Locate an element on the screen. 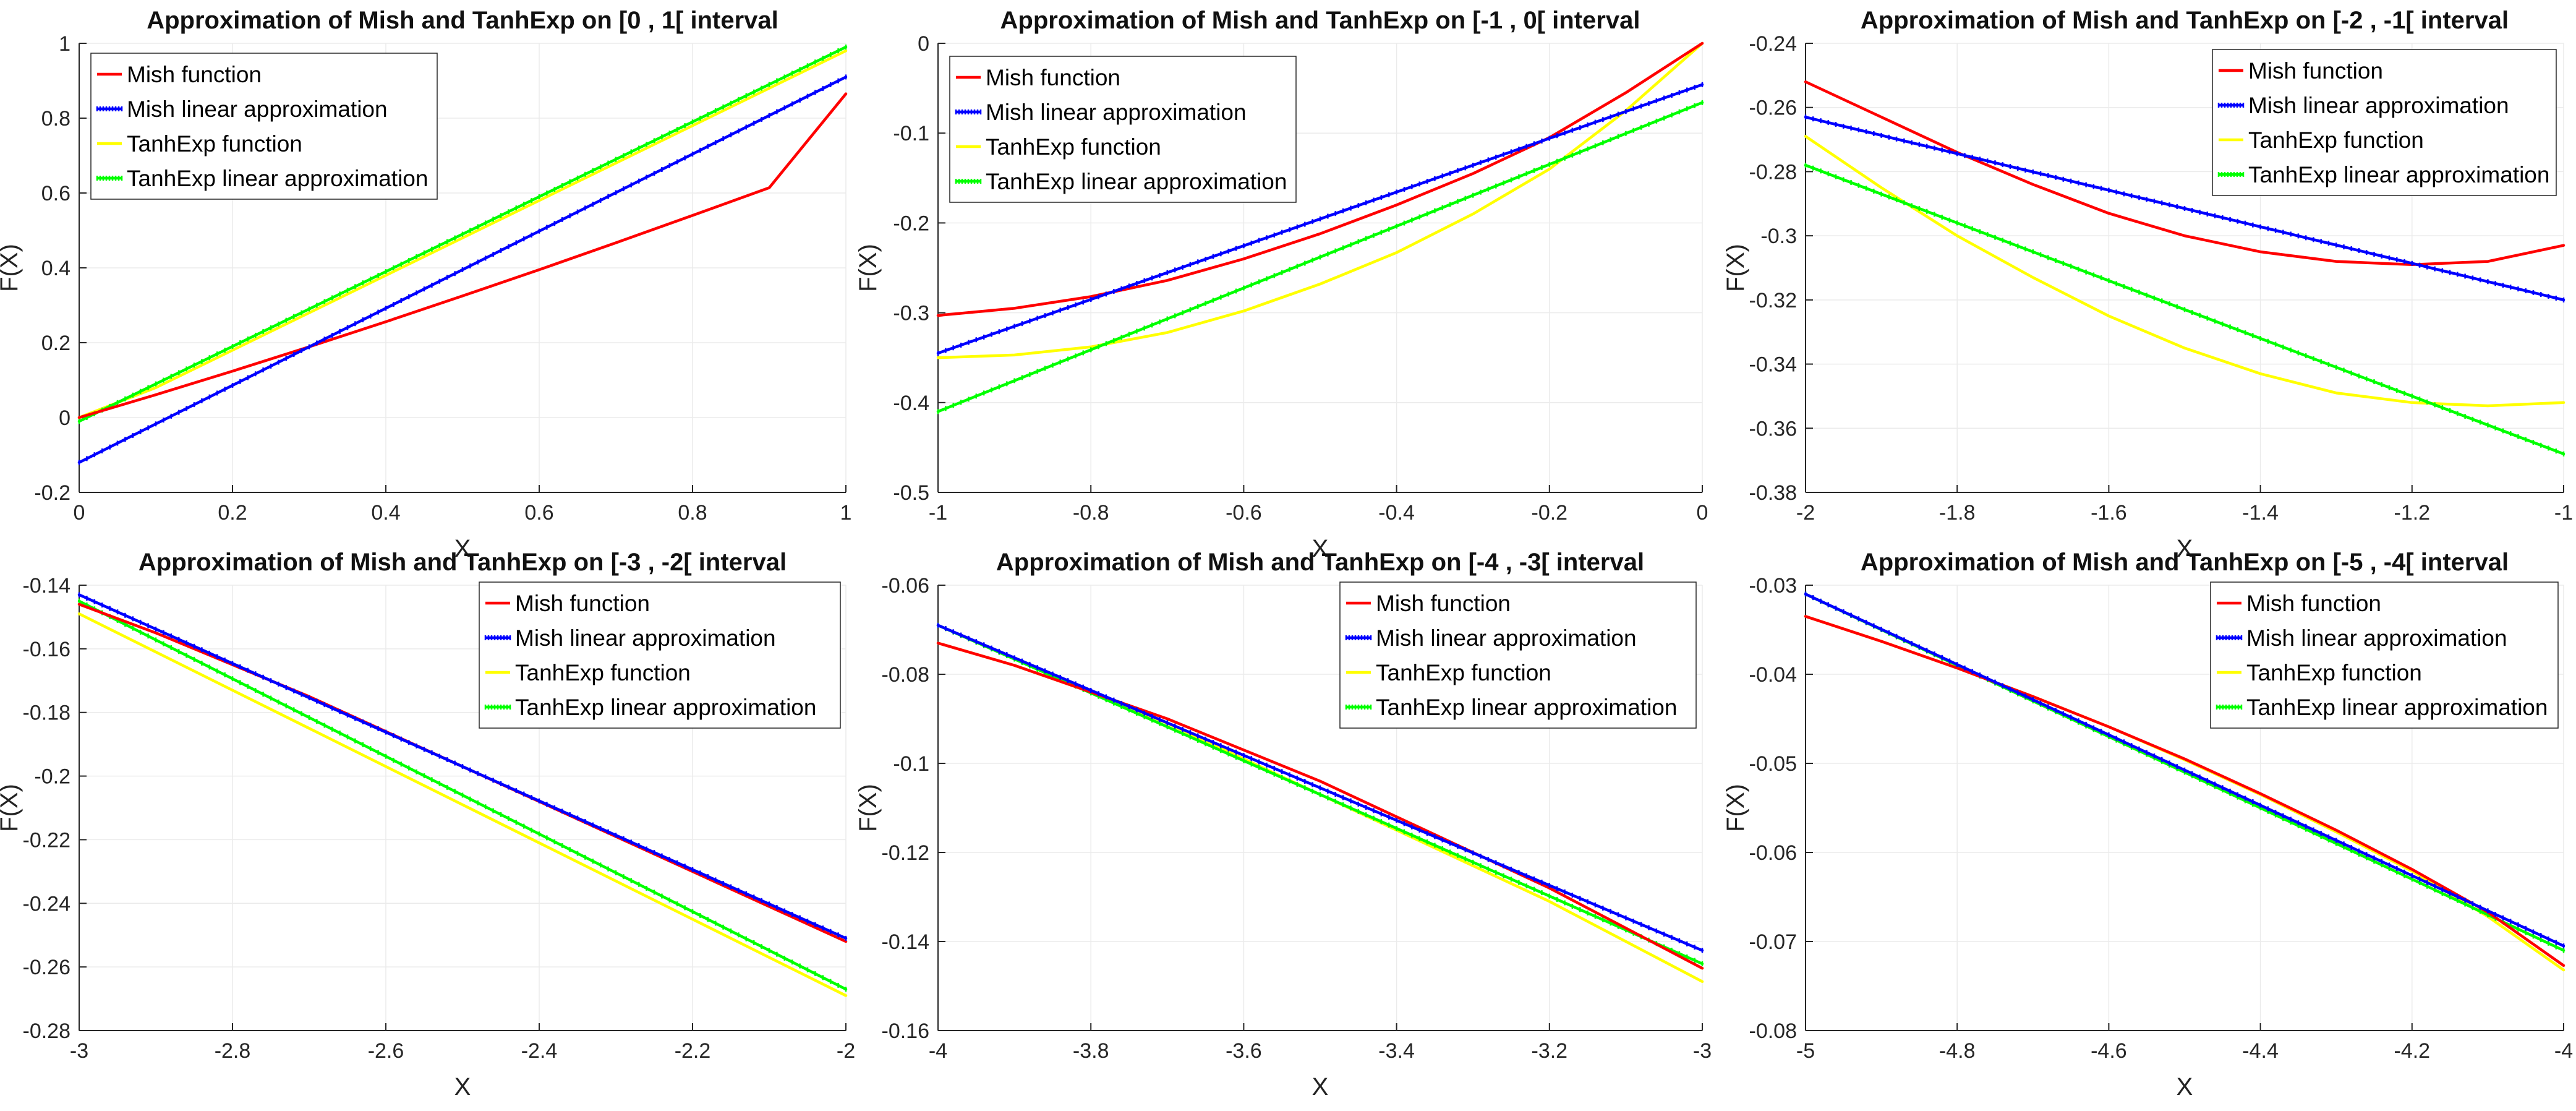 Image resolution: width=2576 pixels, height=1111 pixels. x-tick-label: -0.4 is located at coordinates (1396, 513).